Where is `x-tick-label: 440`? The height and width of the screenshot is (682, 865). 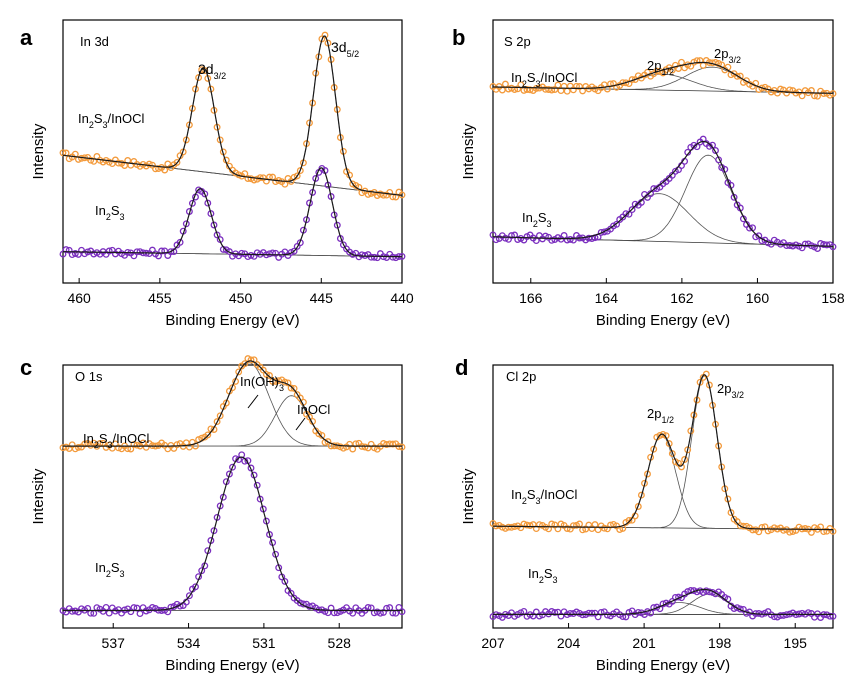
x-tick-label: 440 is located at coordinates (402, 298).